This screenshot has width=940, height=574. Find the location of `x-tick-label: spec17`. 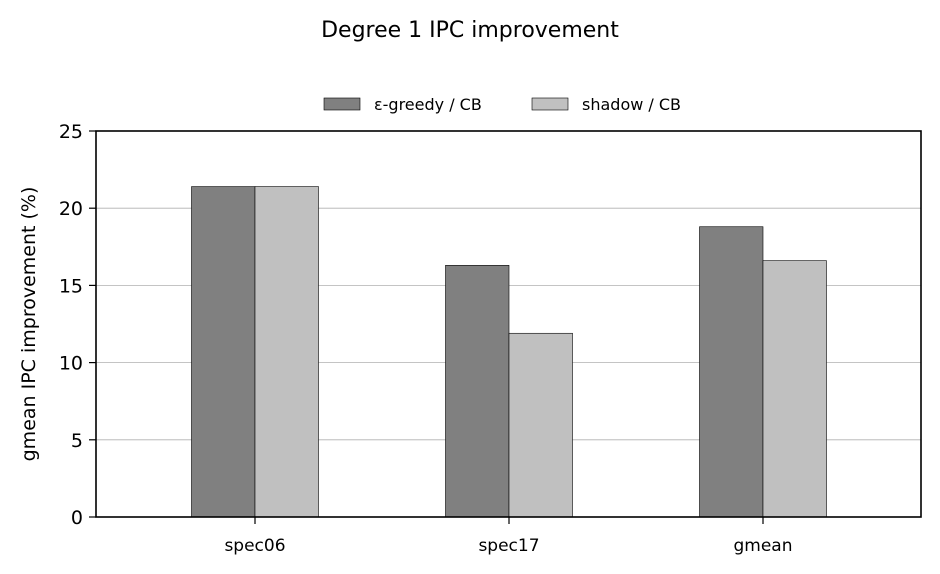

x-tick-label: spec17 is located at coordinates (508, 546).